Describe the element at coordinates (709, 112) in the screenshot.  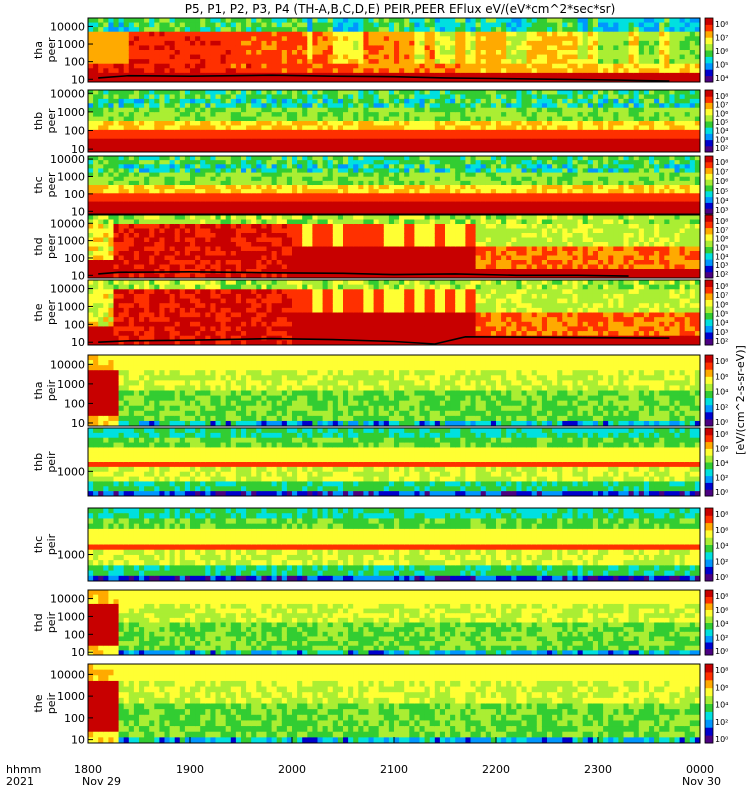
I see `colorbar-swatch` at that location.